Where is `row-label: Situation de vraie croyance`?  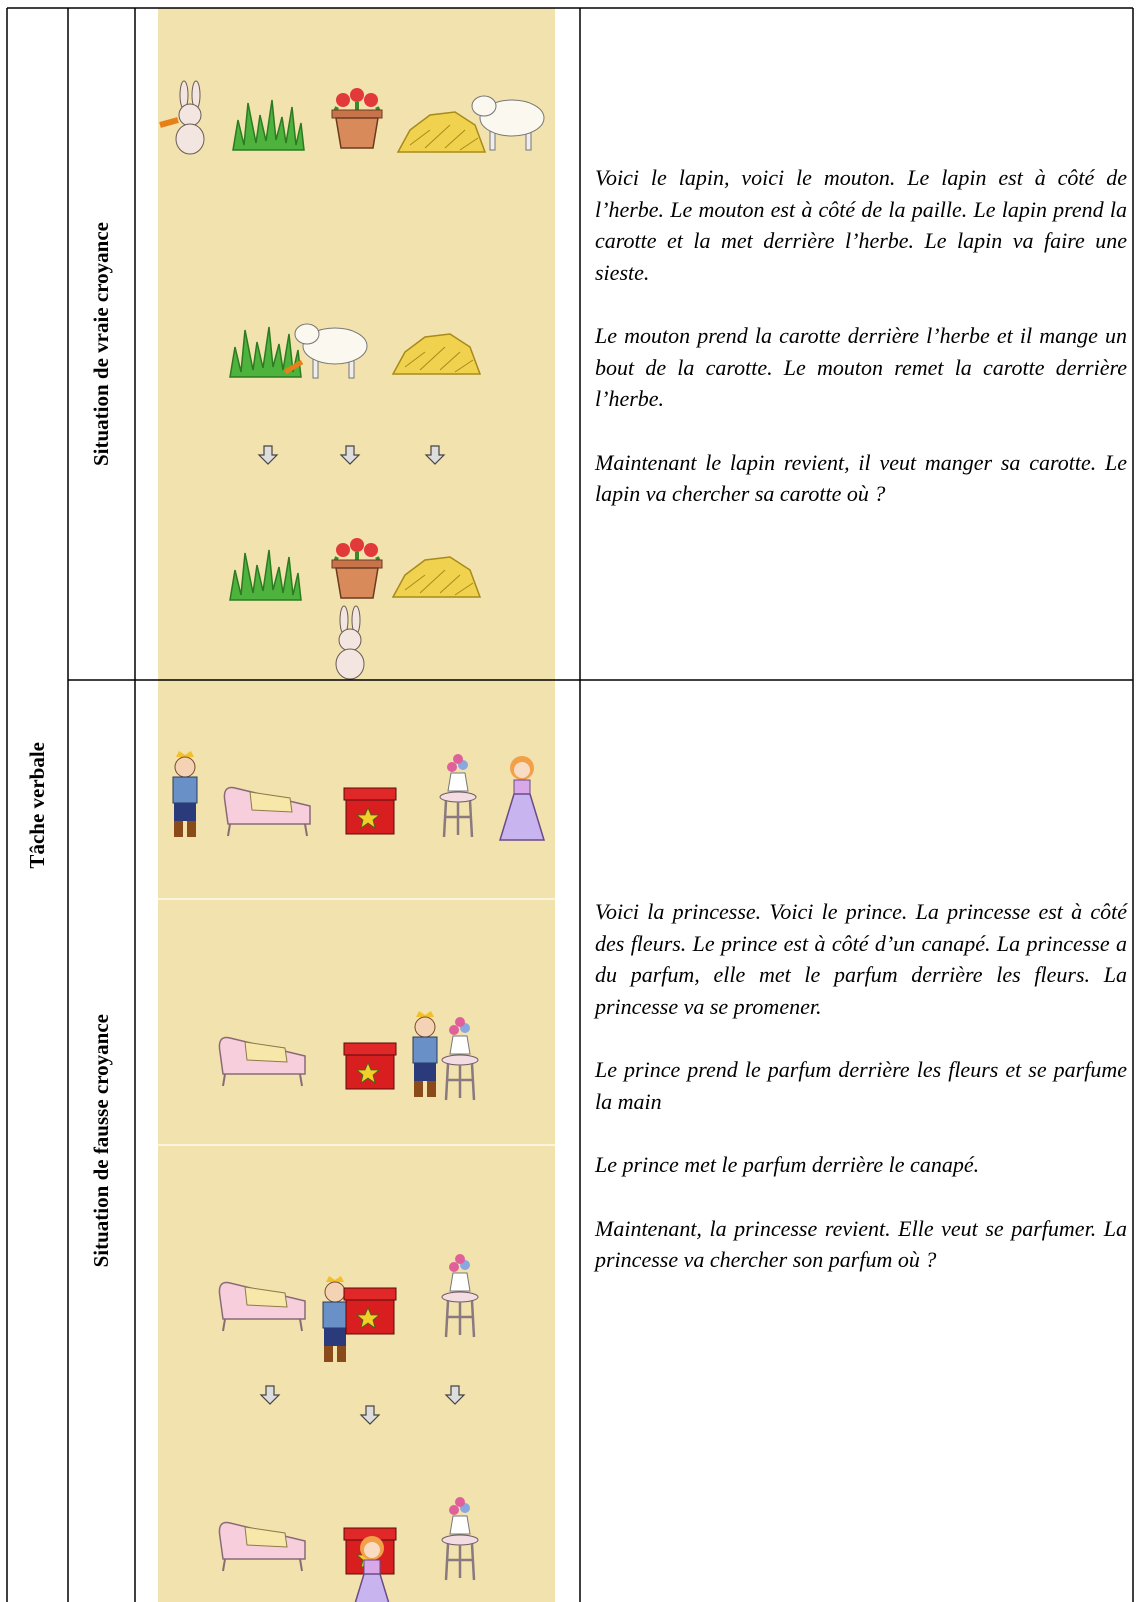 row-label: Situation de vraie croyance is located at coordinates (101, 344).